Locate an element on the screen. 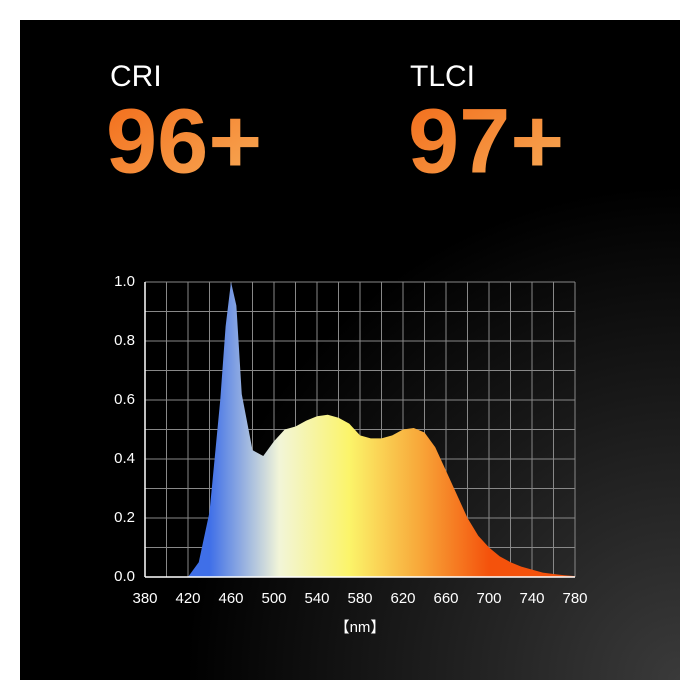 The image size is (700, 700). x-tick-label: 780 is located at coordinates (574, 598).